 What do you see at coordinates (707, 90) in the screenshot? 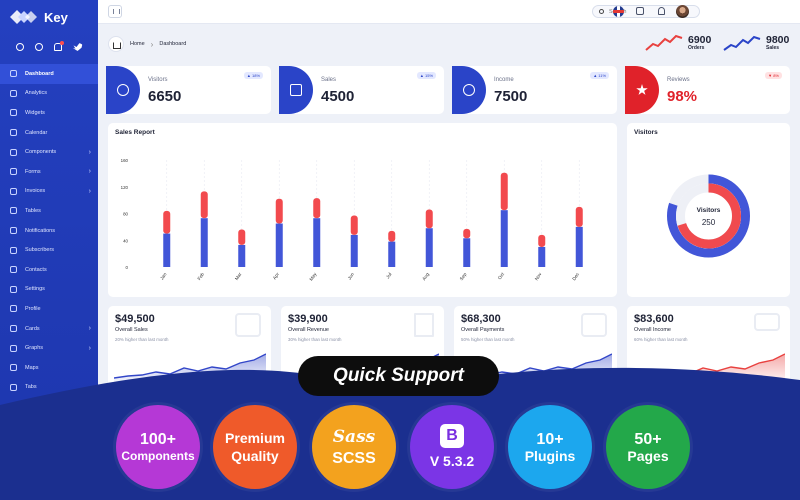
I see `stat-card-reviews: Reviews 98% ▼ 8%` at bounding box center [707, 90].